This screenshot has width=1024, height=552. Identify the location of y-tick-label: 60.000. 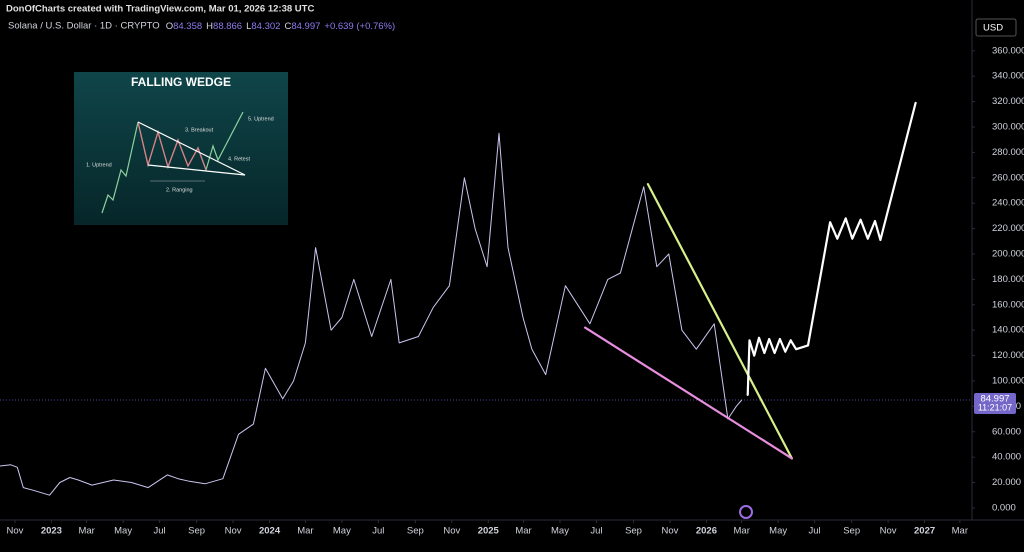
(1006, 431).